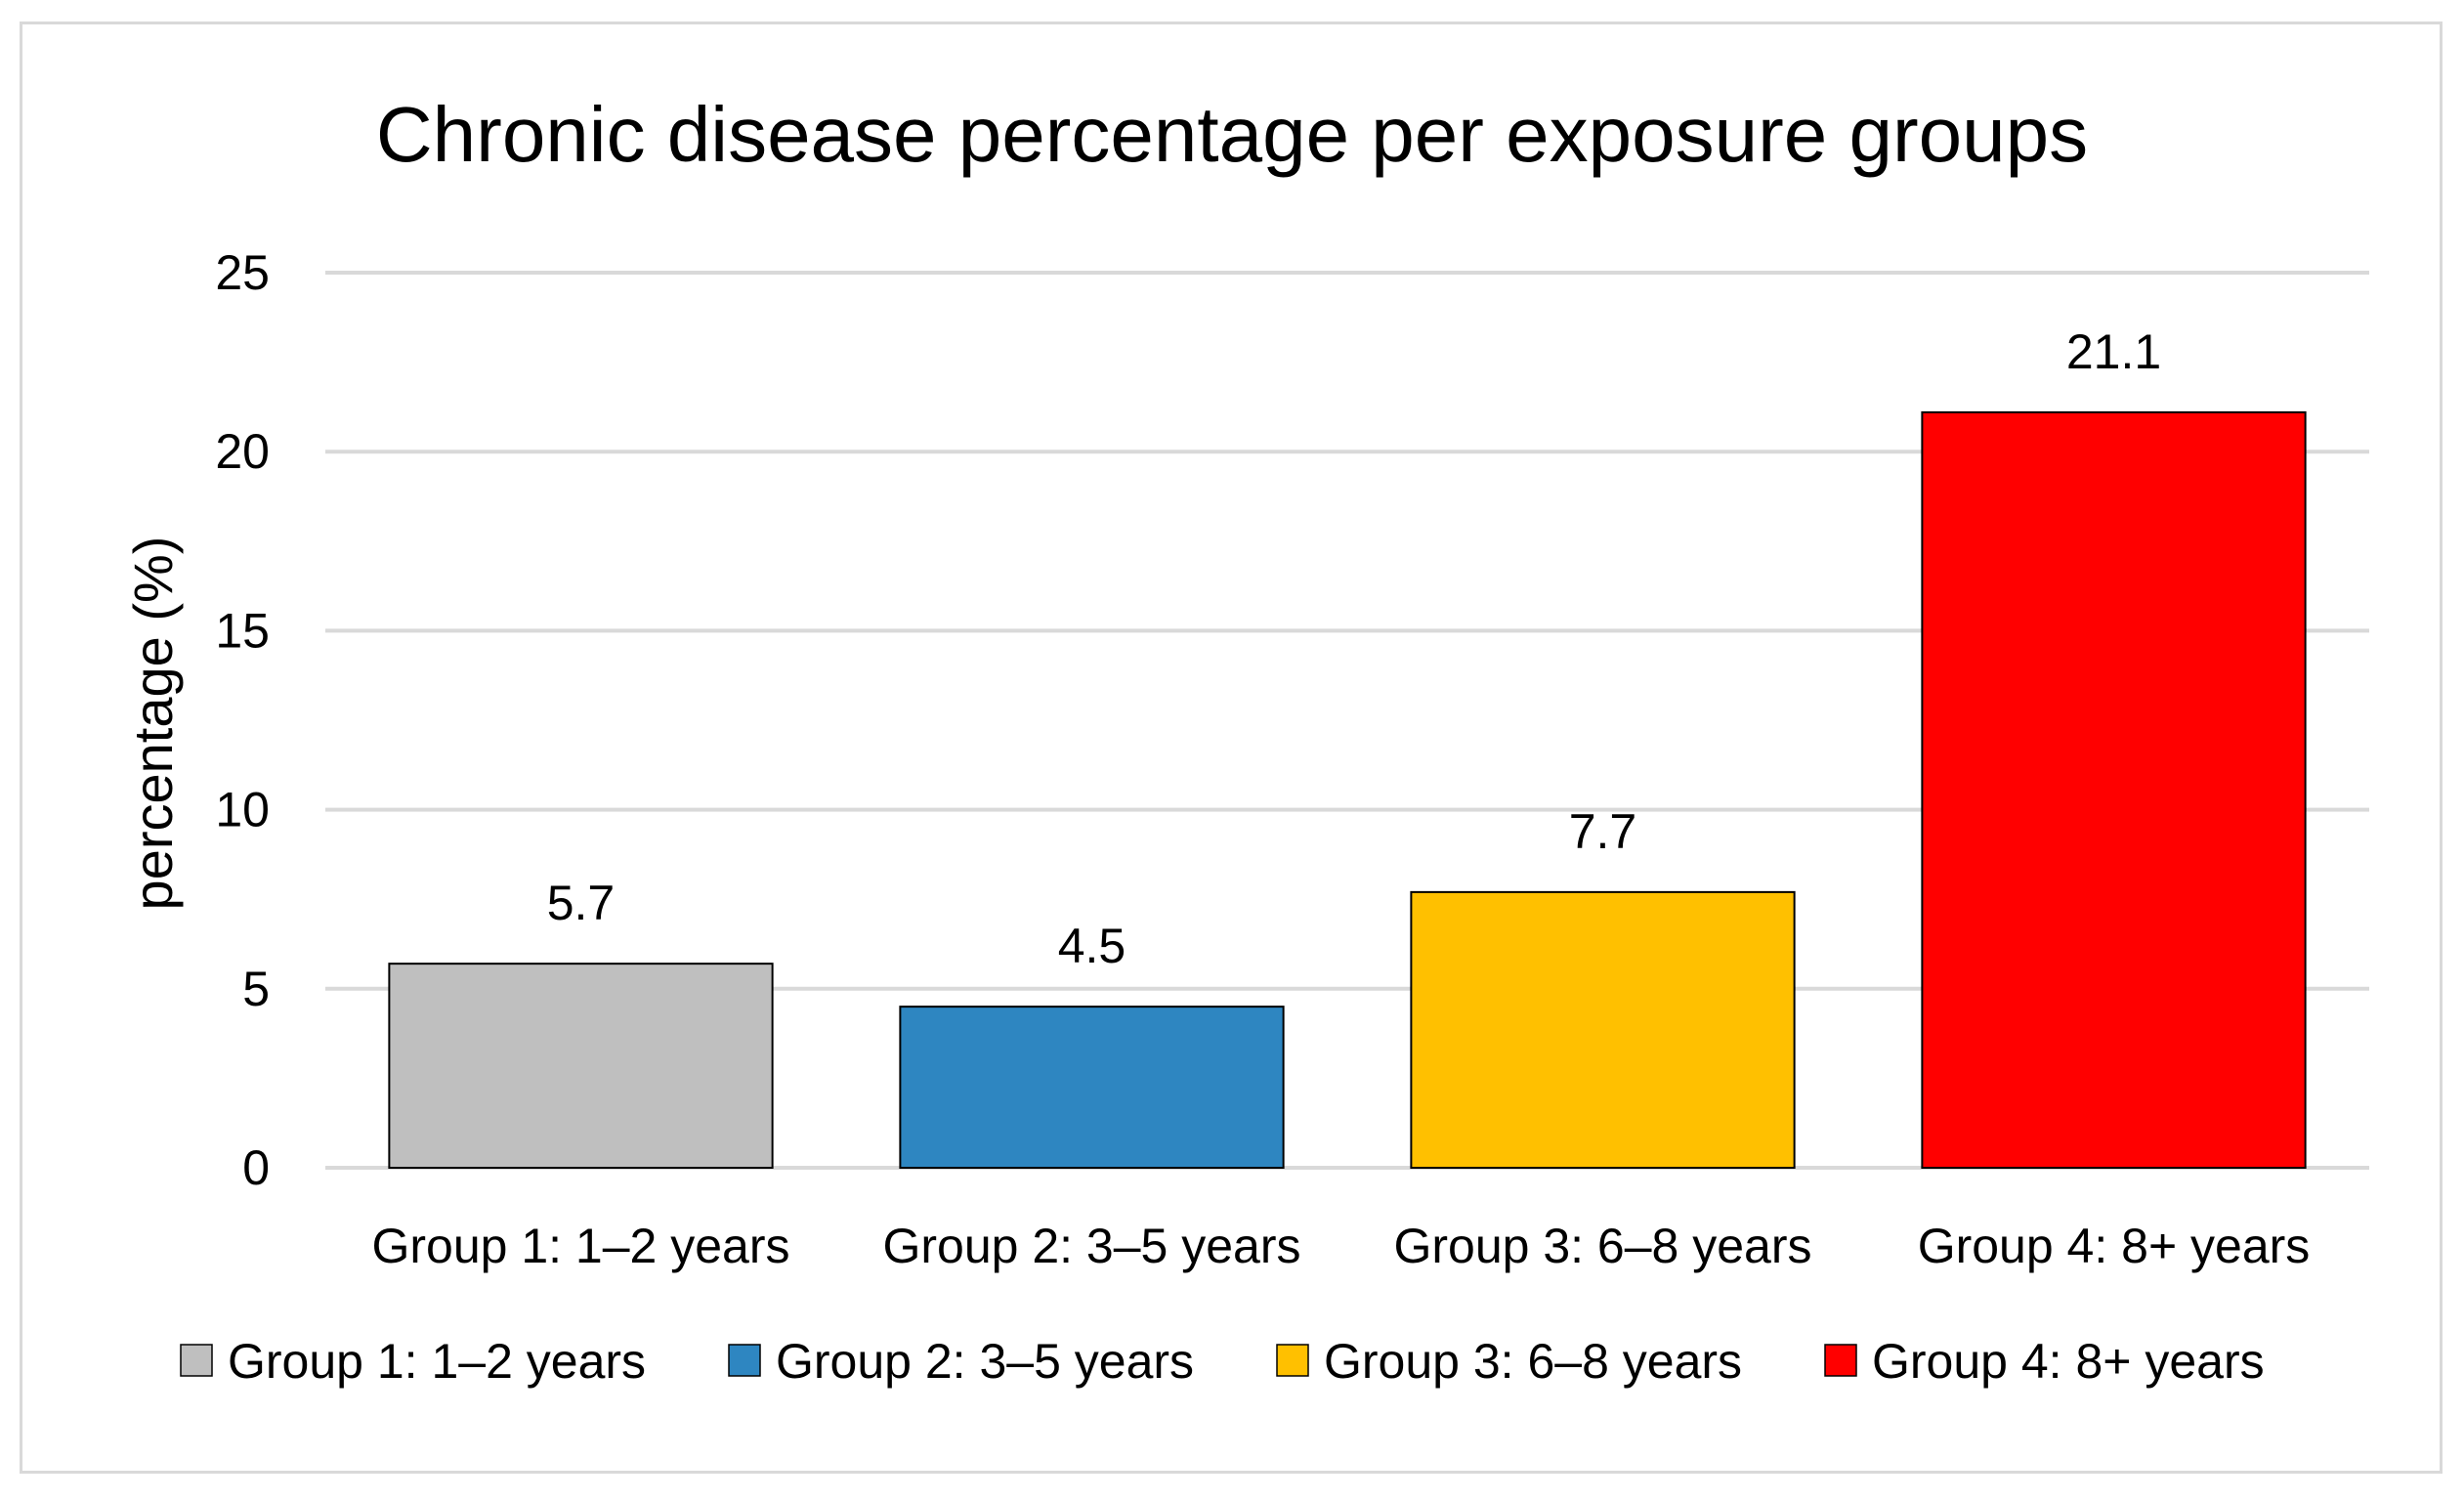 This screenshot has height=1501, width=2464. Describe the element at coordinates (242, 630) in the screenshot. I see `y-tick-label: 15` at that location.